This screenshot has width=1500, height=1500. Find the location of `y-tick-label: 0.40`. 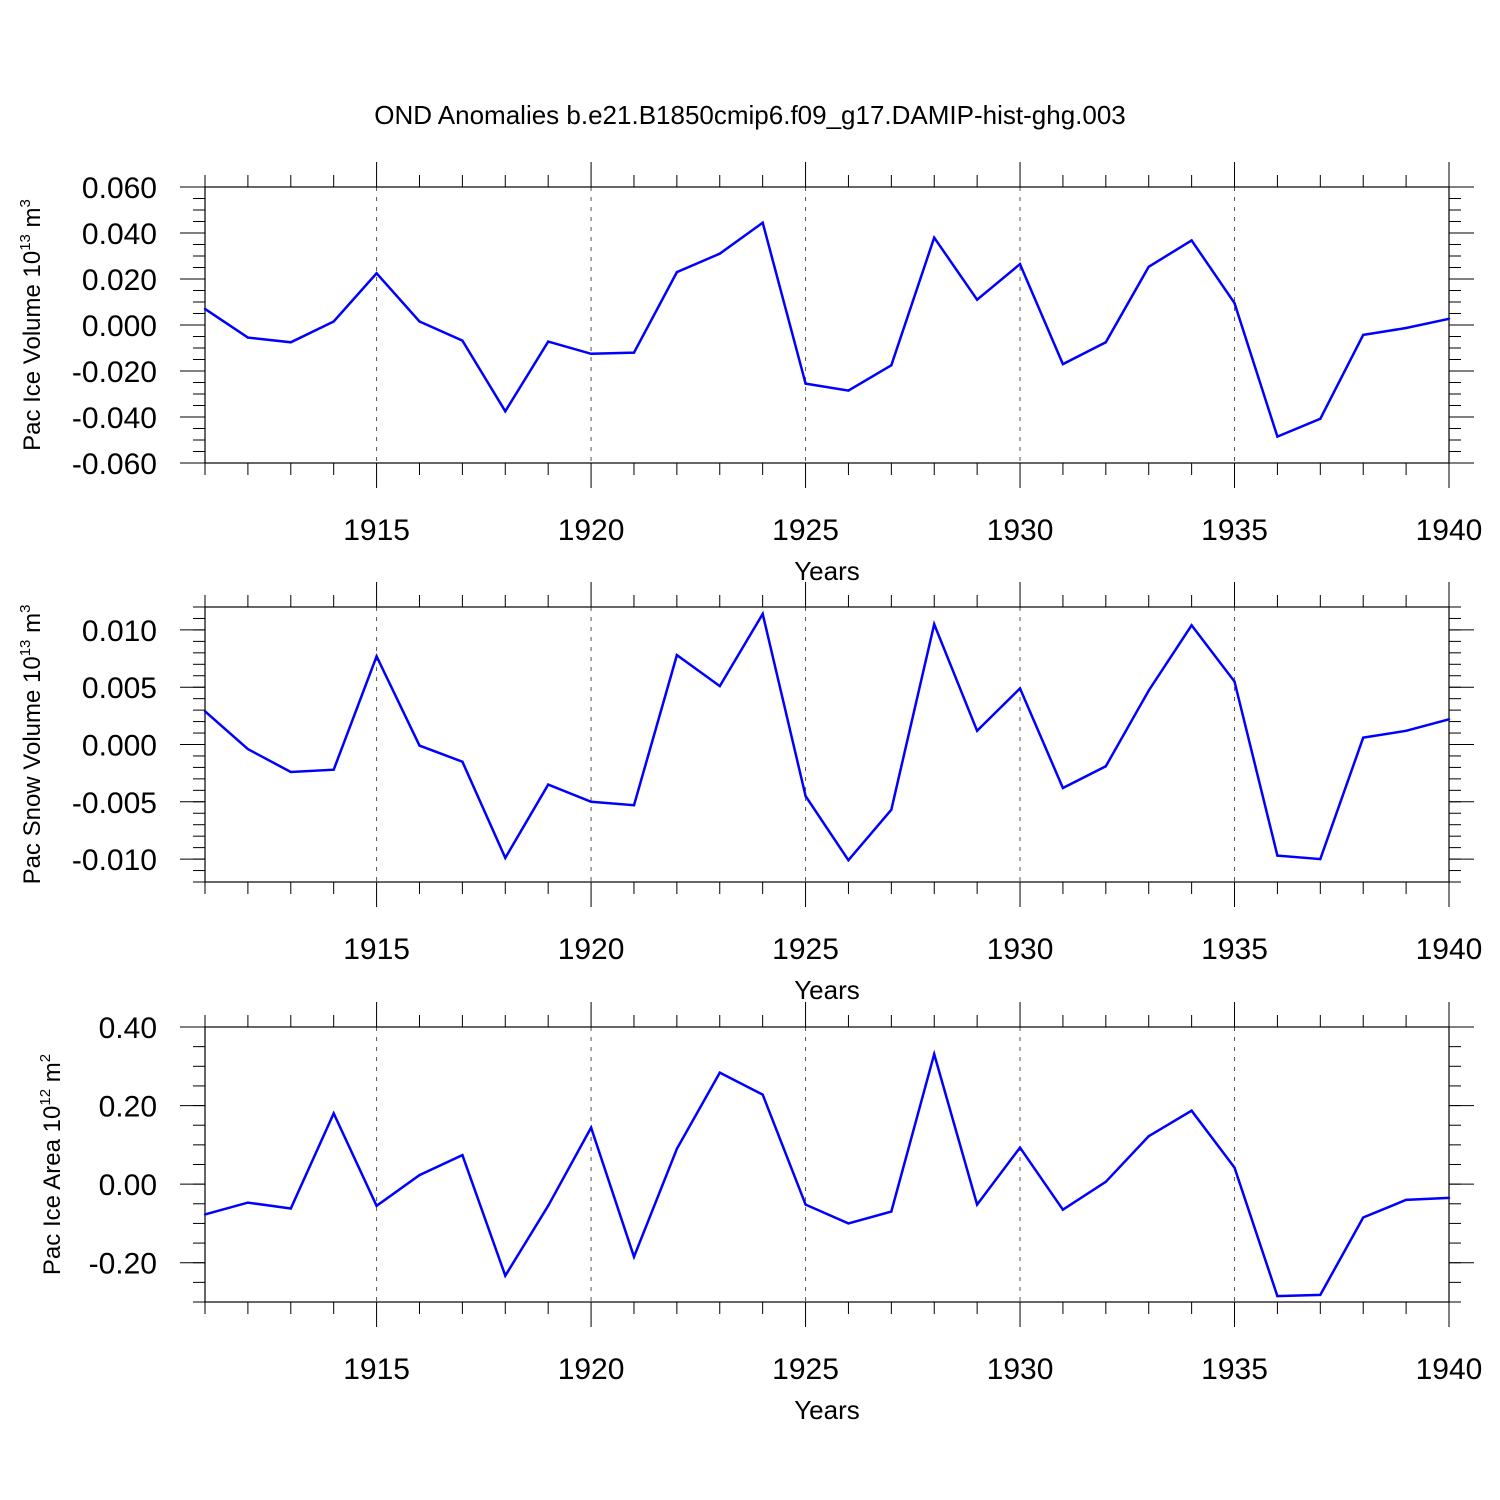

y-tick-label: 0.40 is located at coordinates (128, 1028).